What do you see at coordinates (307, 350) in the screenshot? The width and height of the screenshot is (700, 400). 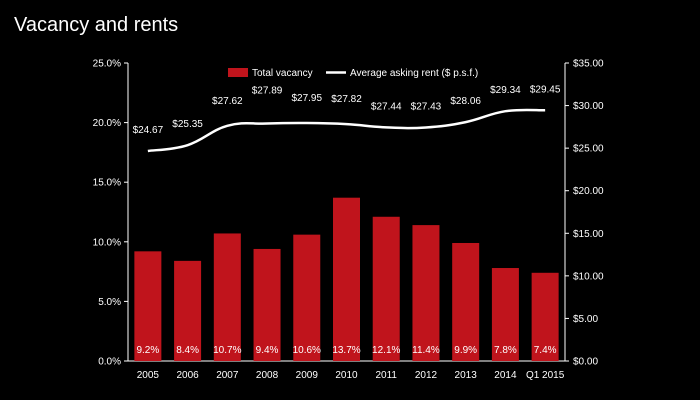 I see `vacancy-bar-label: 10.6%` at bounding box center [307, 350].